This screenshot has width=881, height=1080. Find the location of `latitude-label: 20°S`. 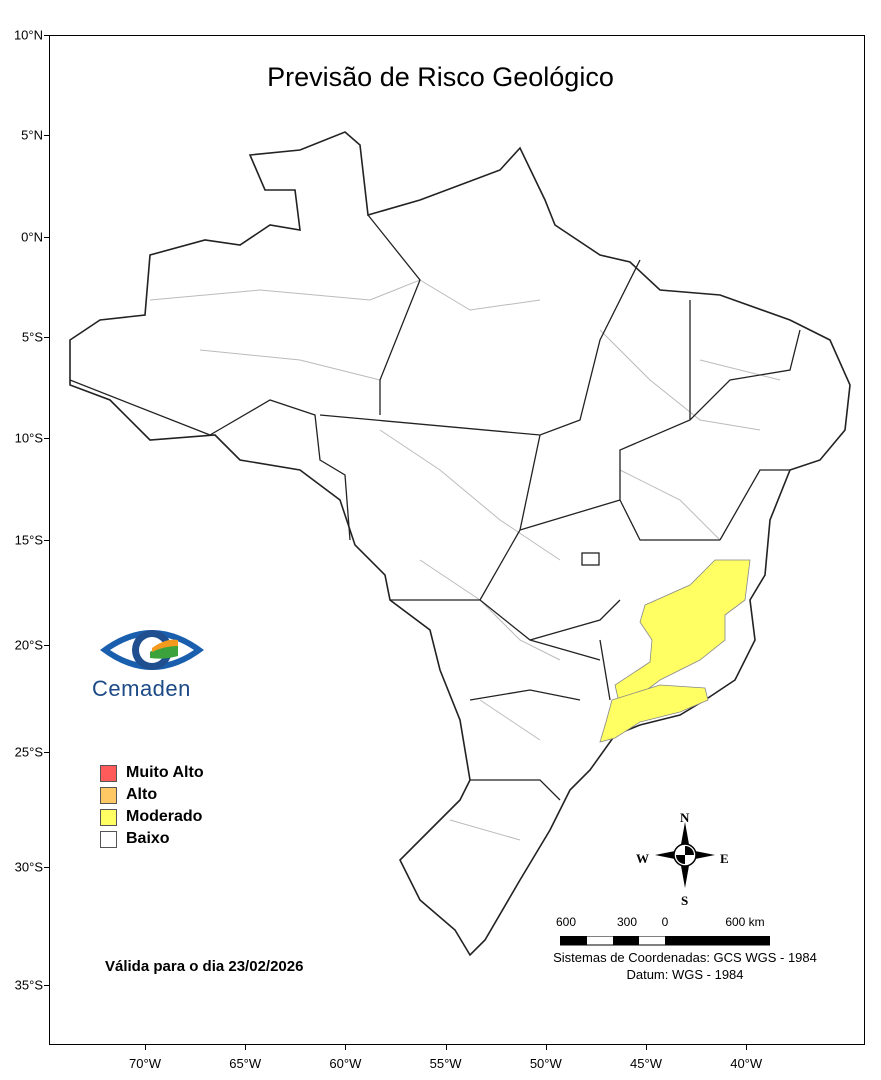

latitude-label: 20°S is located at coordinates (28, 645).